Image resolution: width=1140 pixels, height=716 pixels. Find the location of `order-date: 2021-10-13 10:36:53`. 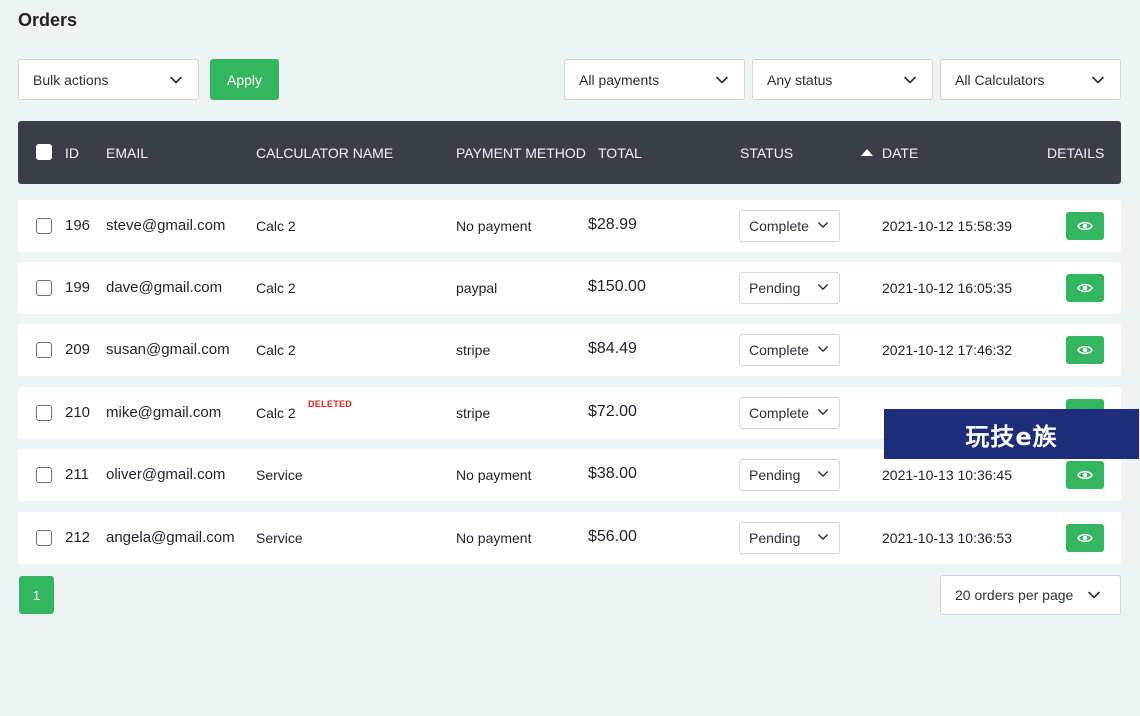

order-date: 2021-10-13 10:36:53 is located at coordinates (947, 538).